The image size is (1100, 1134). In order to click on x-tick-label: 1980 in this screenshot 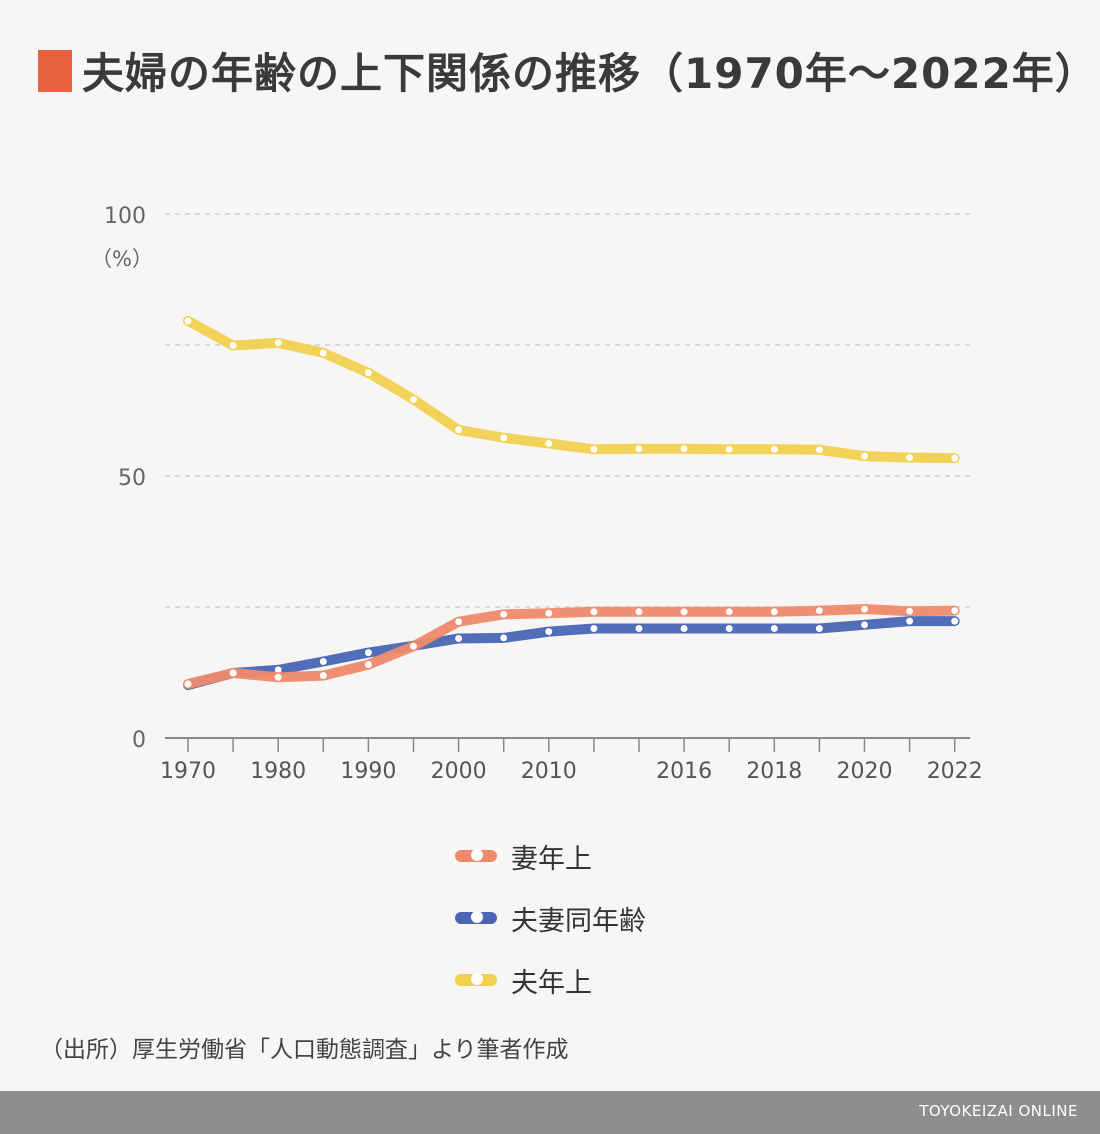, I will do `click(278, 771)`.